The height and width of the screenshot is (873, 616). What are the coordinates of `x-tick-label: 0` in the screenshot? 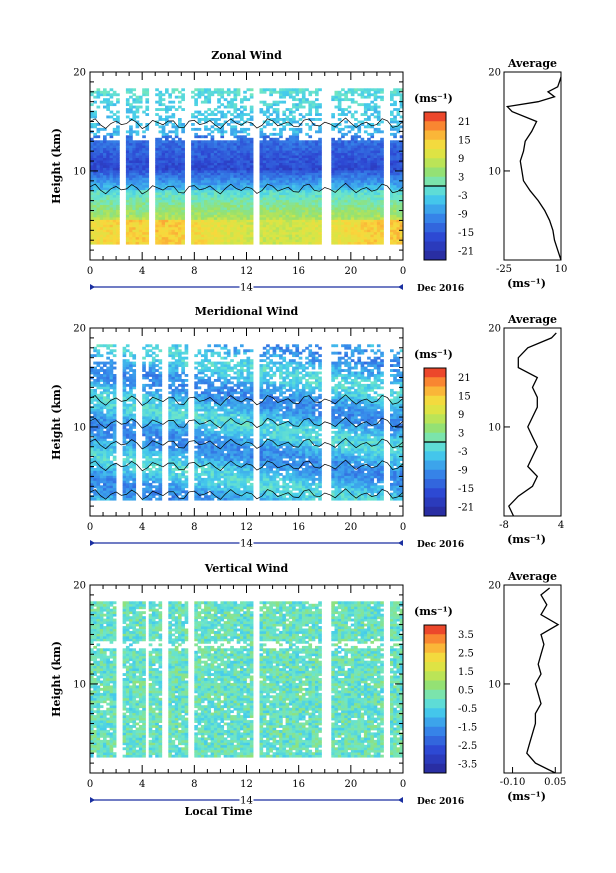 It's located at (403, 271).